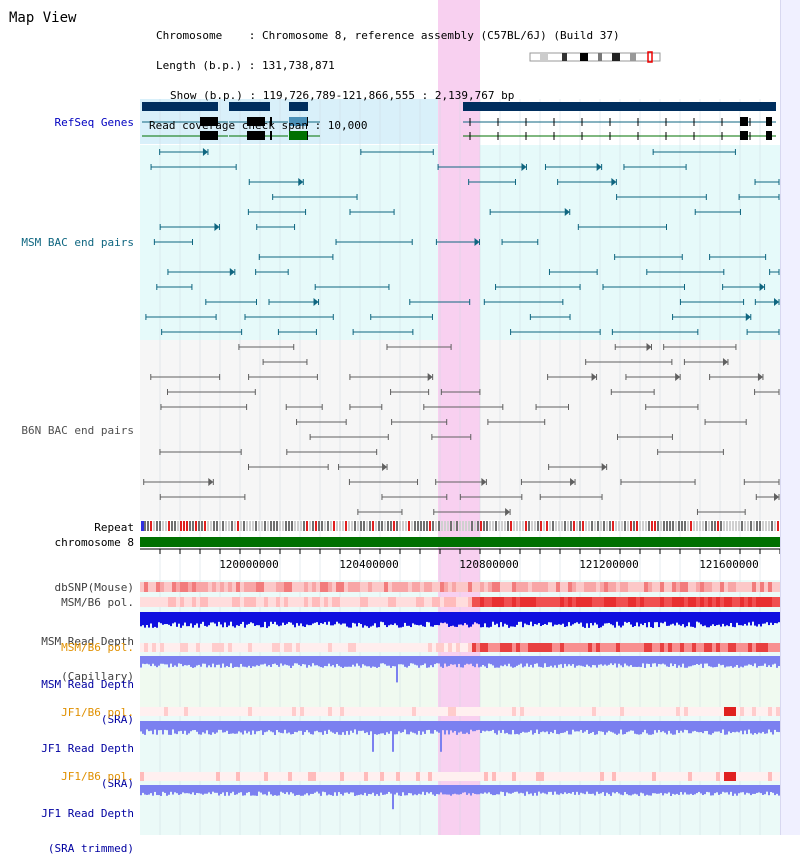 Image resolution: width=800 pixels, height=865 pixels. I want to click on repeat-track, so click(460, 526).